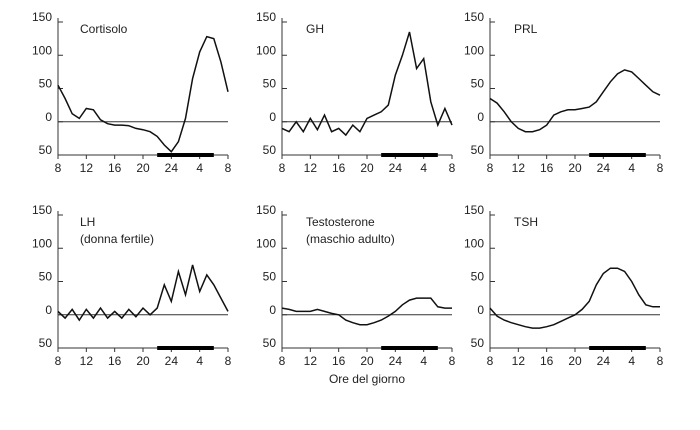  What do you see at coordinates (87, 222) in the screenshot?
I see `chart-title: LH` at bounding box center [87, 222].